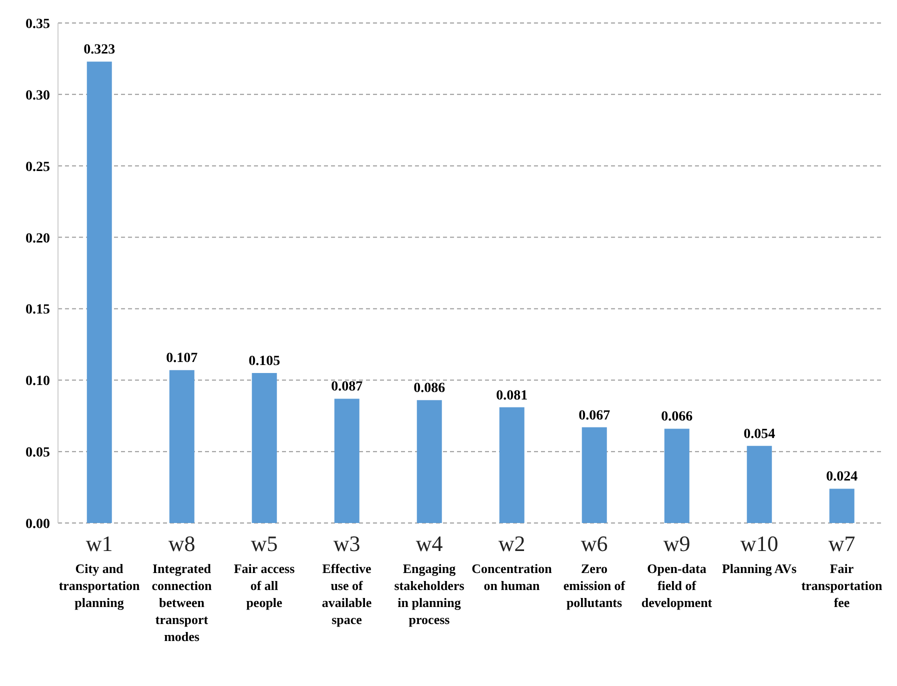  What do you see at coordinates (429, 579) in the screenshot?
I see `x-tick-label: w4 Engaging stakeholders in planning process` at bounding box center [429, 579].